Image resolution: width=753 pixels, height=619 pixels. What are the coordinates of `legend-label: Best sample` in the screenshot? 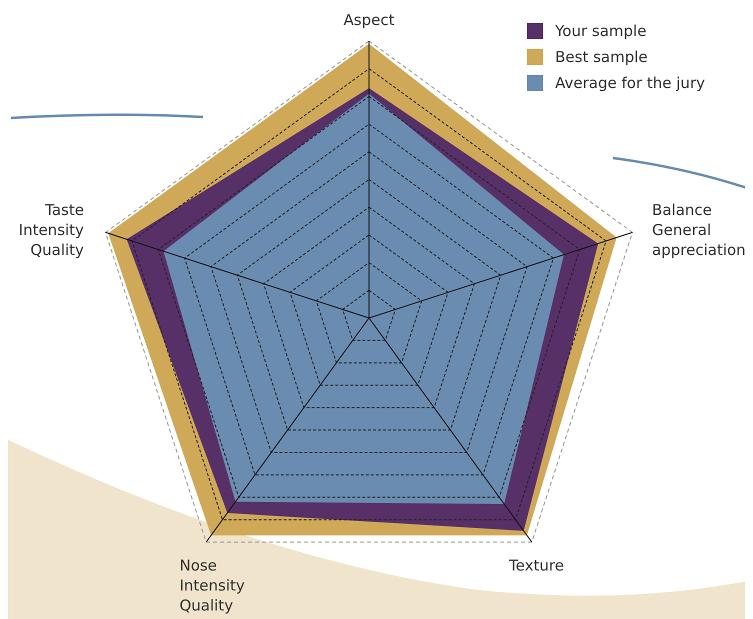 It's located at (601, 57).